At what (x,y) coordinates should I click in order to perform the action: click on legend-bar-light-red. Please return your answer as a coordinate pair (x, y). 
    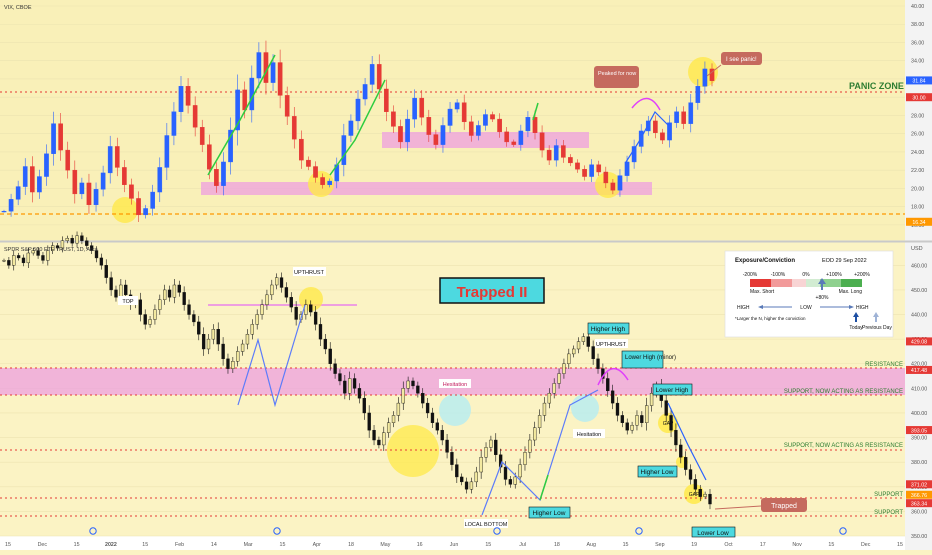
    Looking at the image, I should click on (799, 283).